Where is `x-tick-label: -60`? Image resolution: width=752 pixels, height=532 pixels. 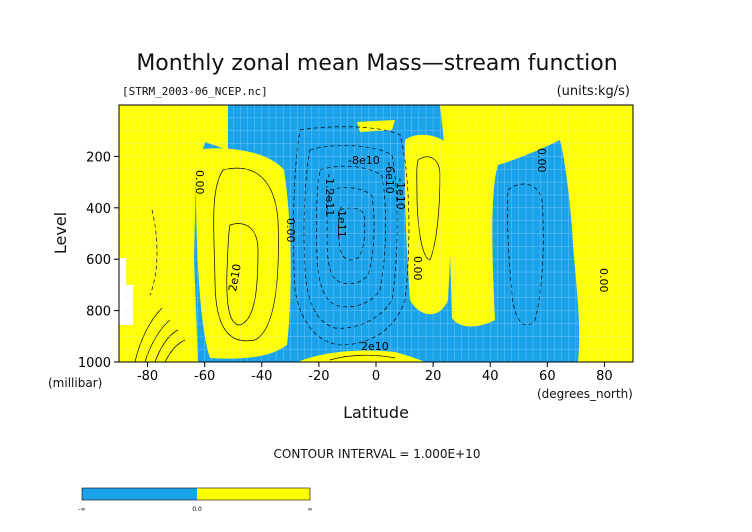
x-tick-label: -60 is located at coordinates (204, 376).